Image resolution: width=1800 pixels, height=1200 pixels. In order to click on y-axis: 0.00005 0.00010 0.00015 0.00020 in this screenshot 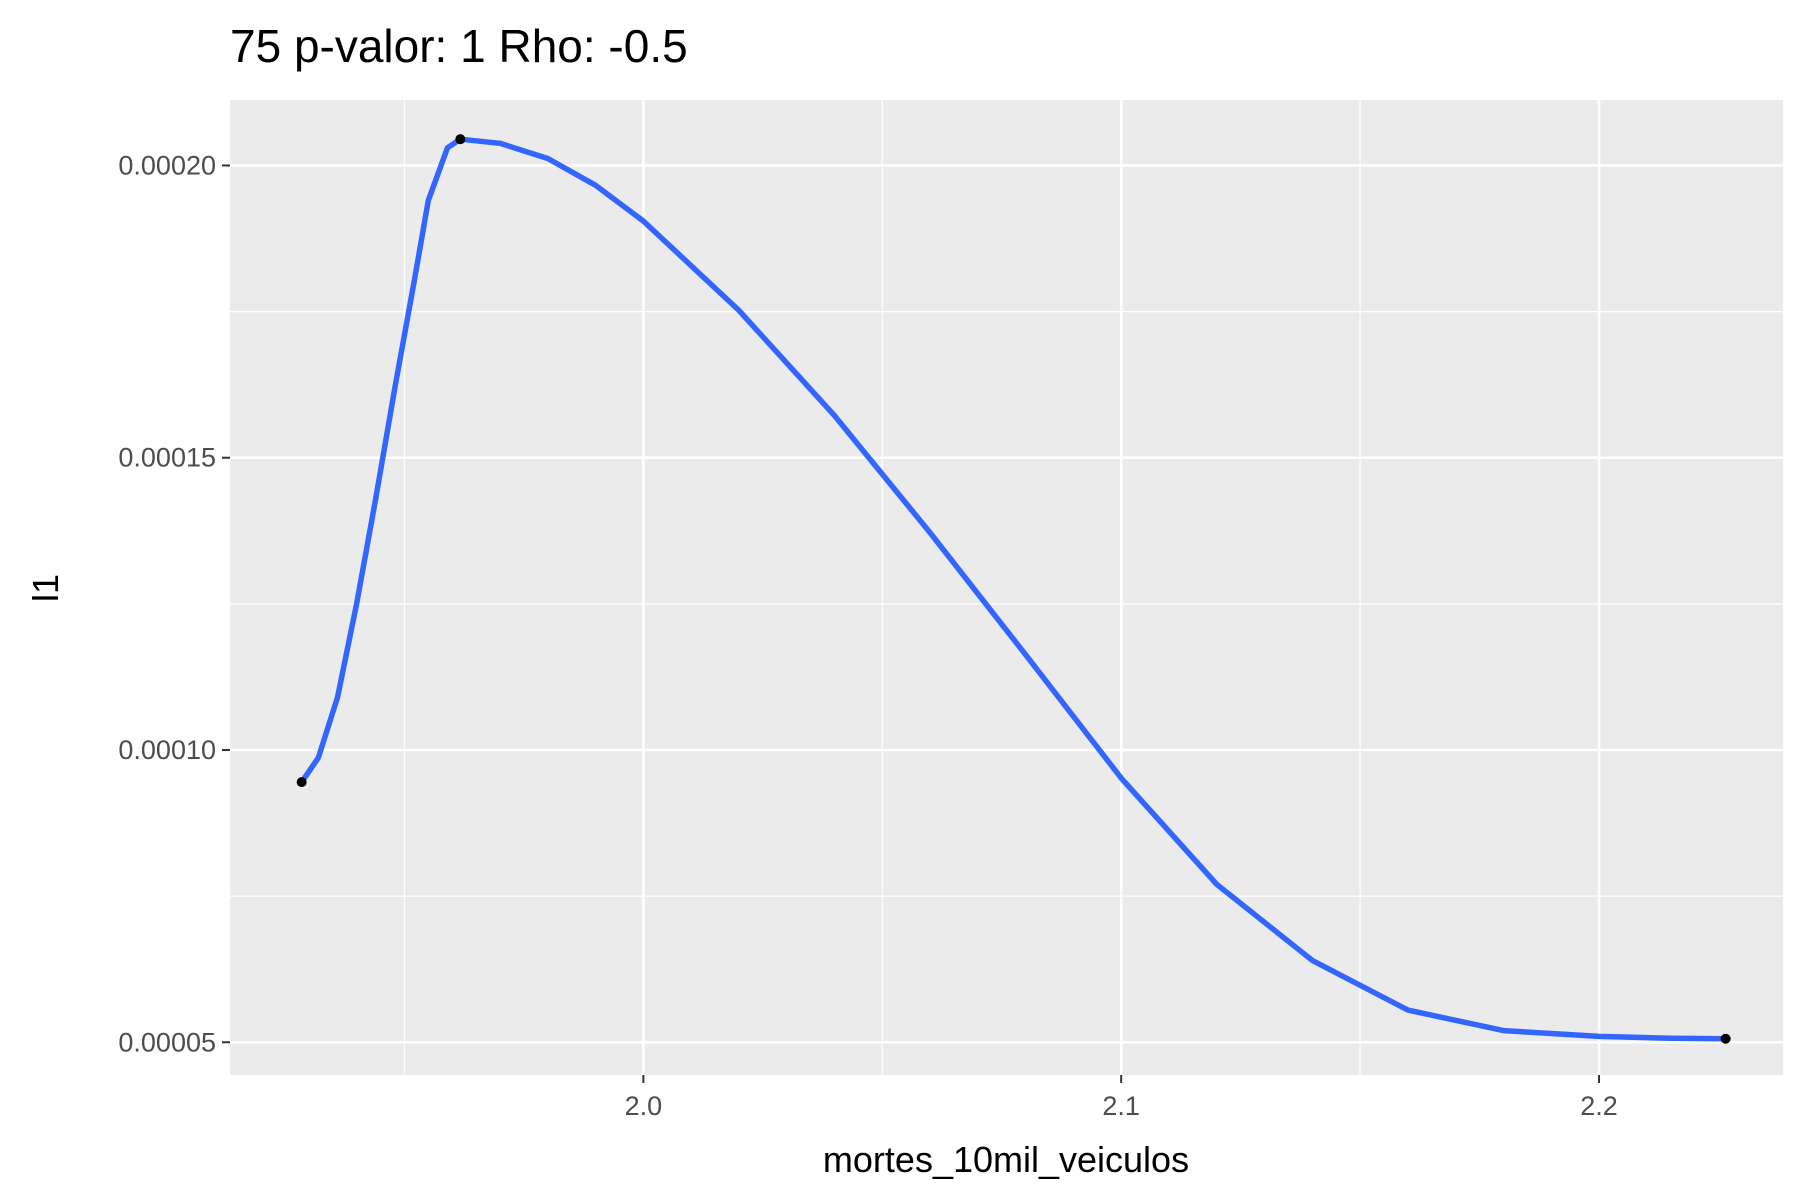, I will do `click(174, 603)`.